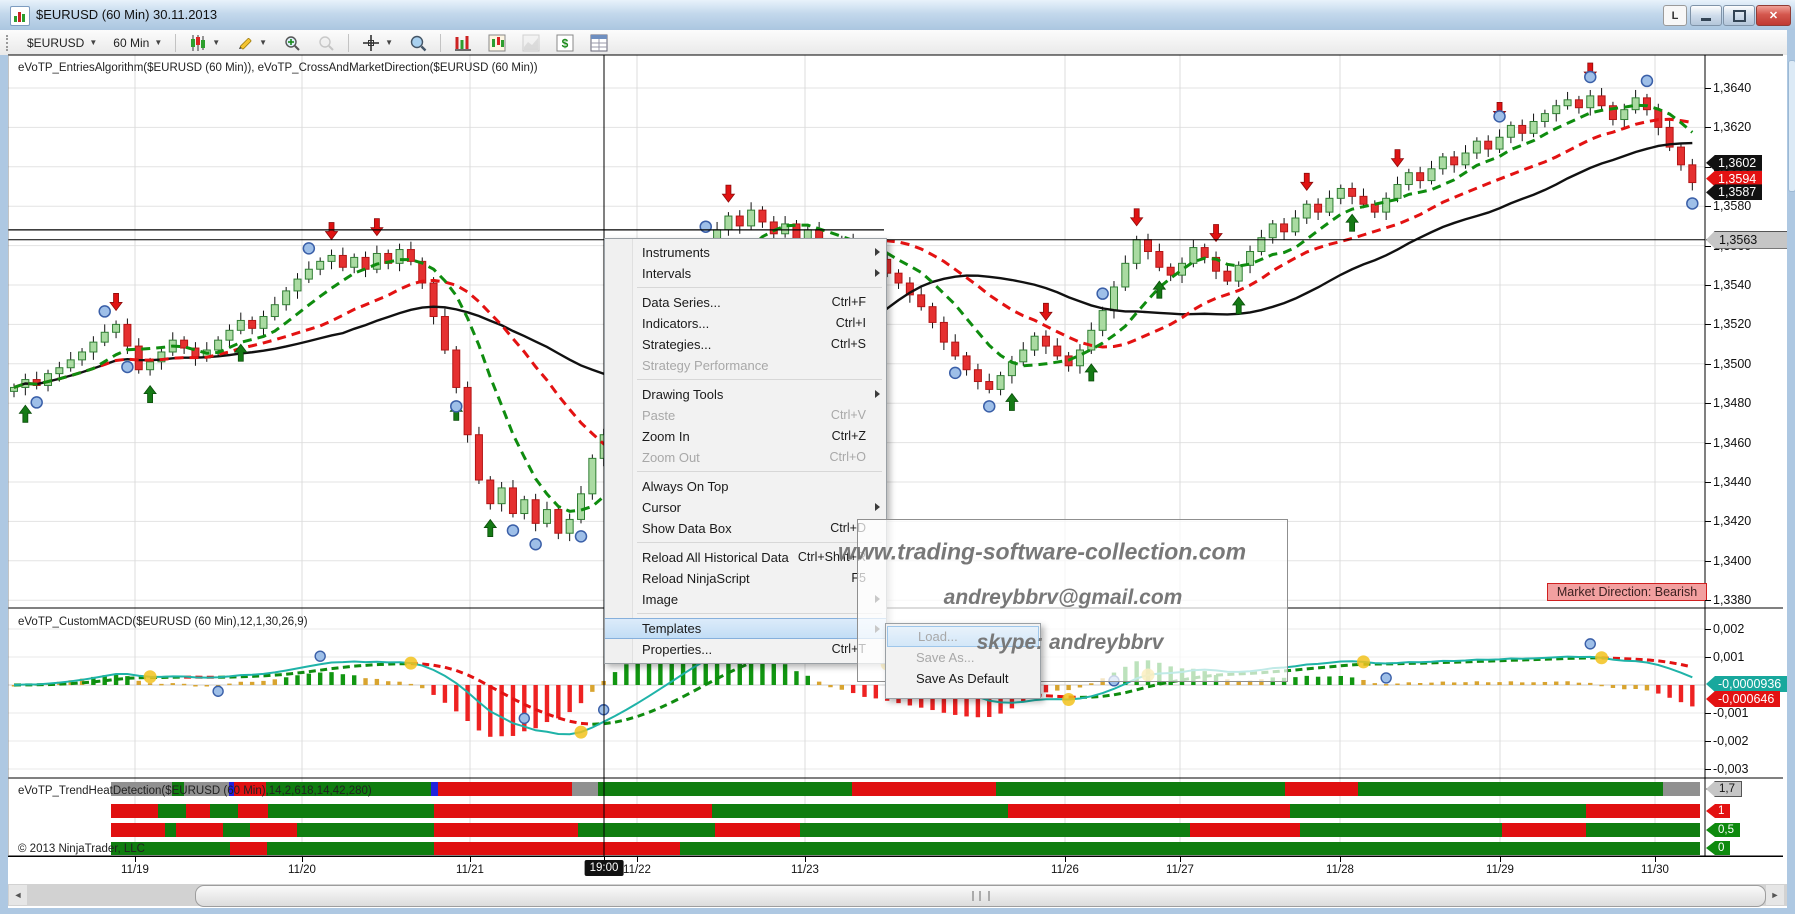 The image size is (1795, 914). I want to click on toolbar-separator, so click(440, 42).